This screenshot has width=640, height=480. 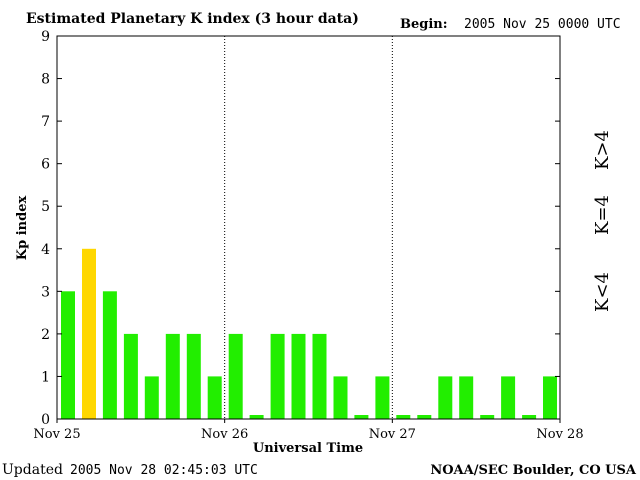 What do you see at coordinates (602, 215) in the screenshot?
I see `legend-equal: K=4` at bounding box center [602, 215].